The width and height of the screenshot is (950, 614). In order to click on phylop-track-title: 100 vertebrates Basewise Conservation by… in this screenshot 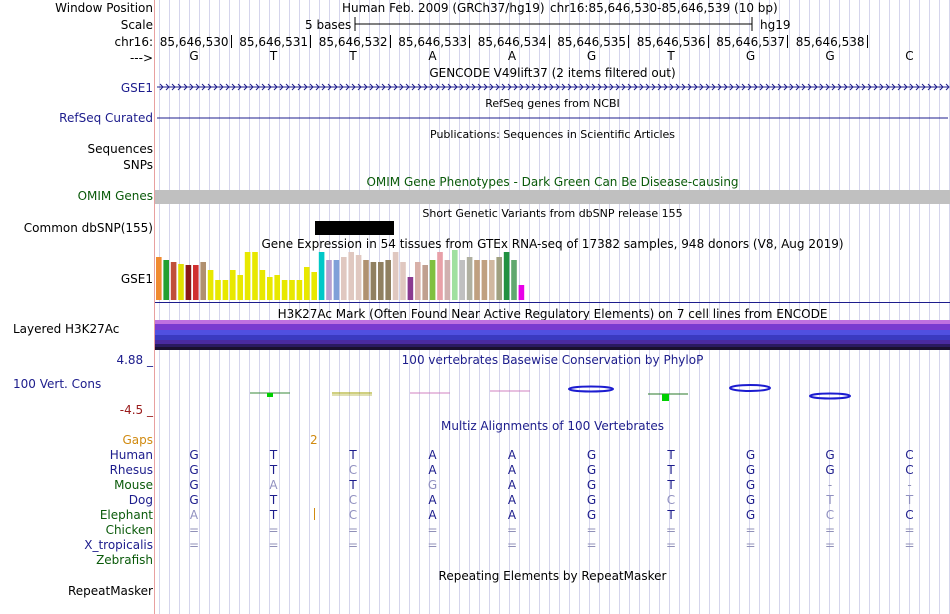, I will do `click(552, 360)`.